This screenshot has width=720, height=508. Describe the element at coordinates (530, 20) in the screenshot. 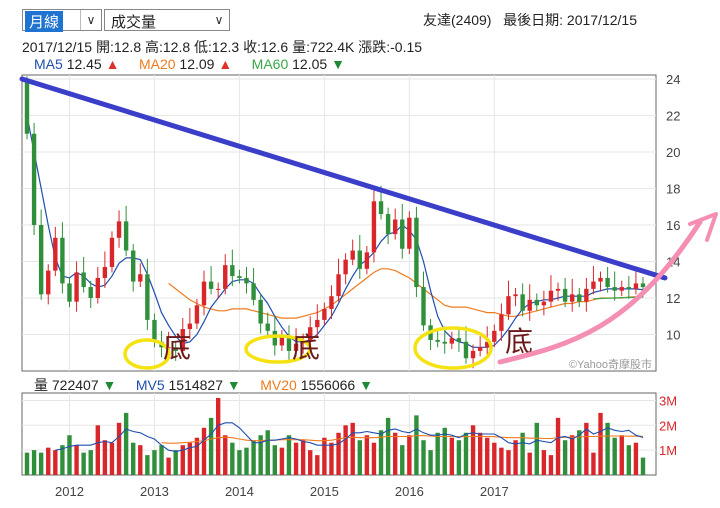

I see `stock-header: 友達(2409) 最後日期: 2017/12/15` at that location.